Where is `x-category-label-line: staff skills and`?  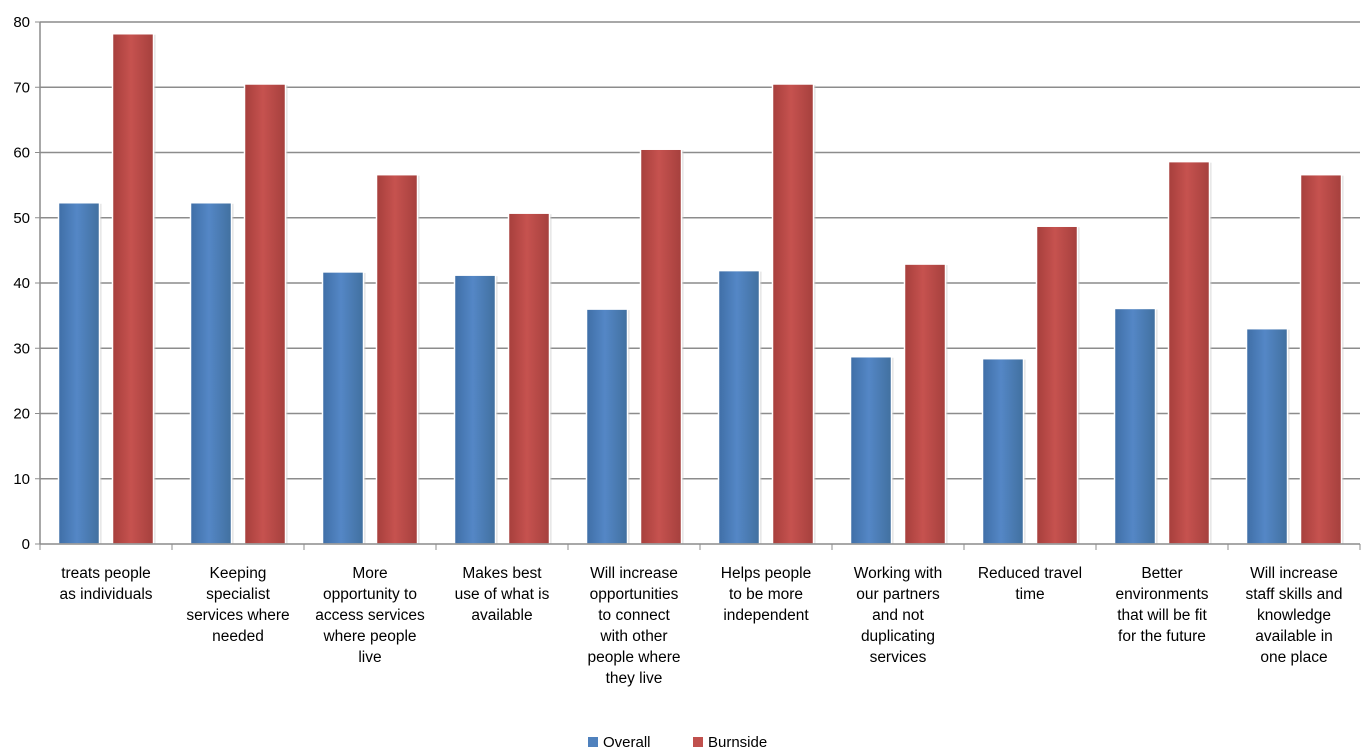 x-category-label-line: staff skills and is located at coordinates (1293, 594).